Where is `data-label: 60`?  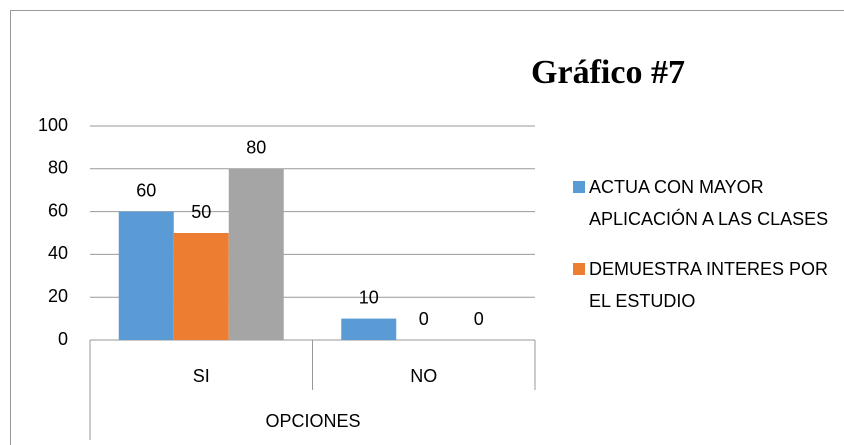
data-label: 60 is located at coordinates (146, 190).